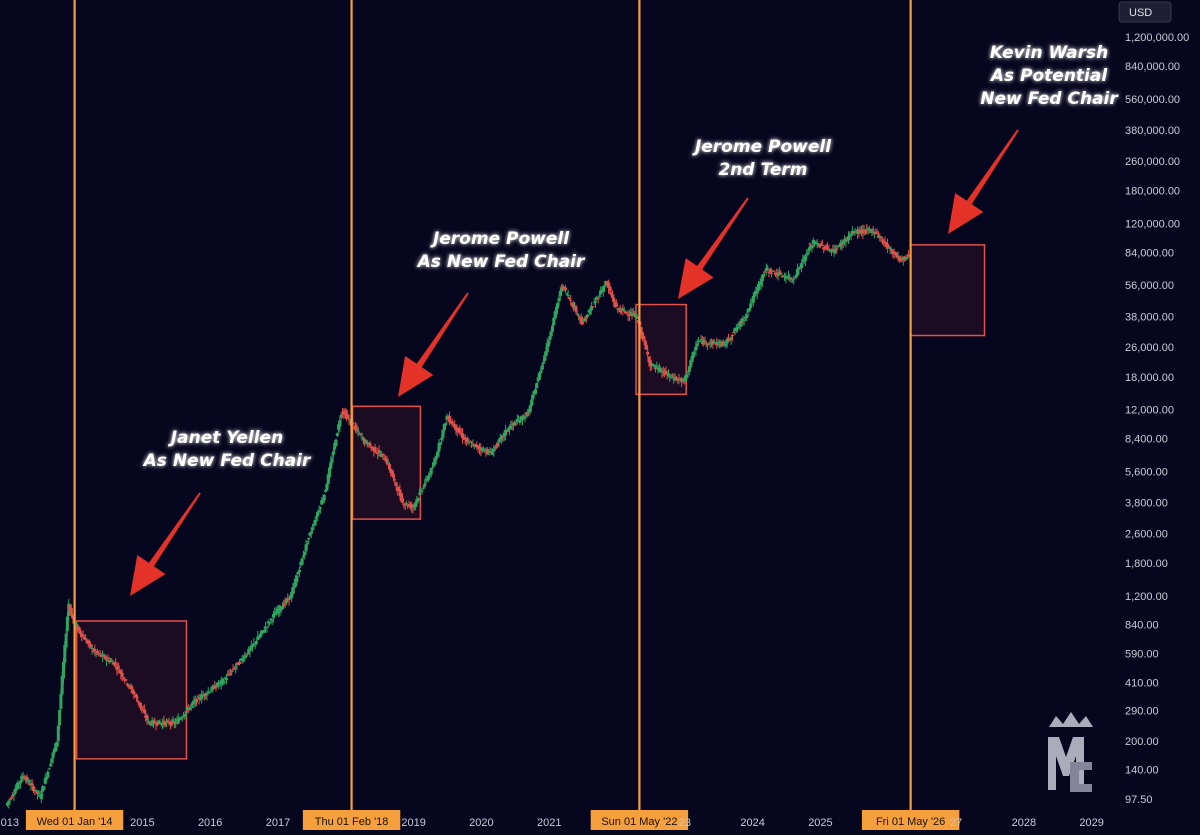 Image resolution: width=1200 pixels, height=835 pixels. What do you see at coordinates (1152, 224) in the screenshot?
I see `y-tick-label: 120,000.00` at bounding box center [1152, 224].